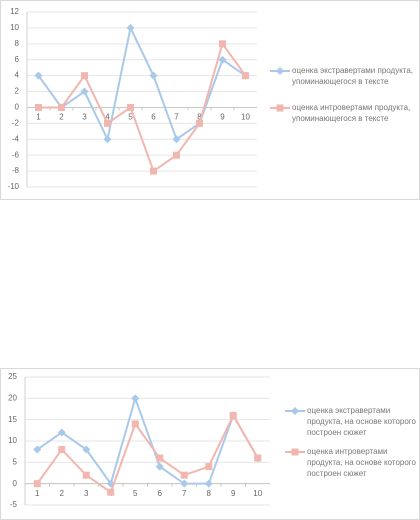 This screenshot has height=520, width=420. Describe the element at coordinates (107, 117) in the screenshot. I see `x-tick-label: 4` at that location.